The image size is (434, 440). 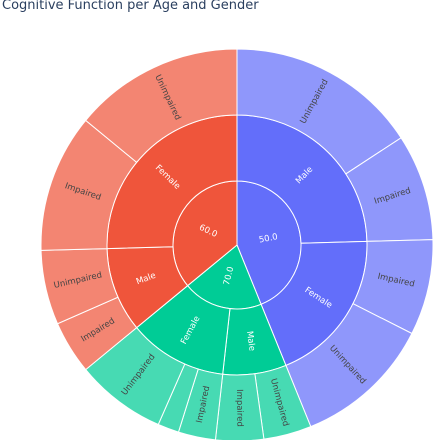 What do you see at coordinates (250, 340) in the screenshot?
I see `sunburst-segment-70-0-male-label: Male` at bounding box center [250, 340].